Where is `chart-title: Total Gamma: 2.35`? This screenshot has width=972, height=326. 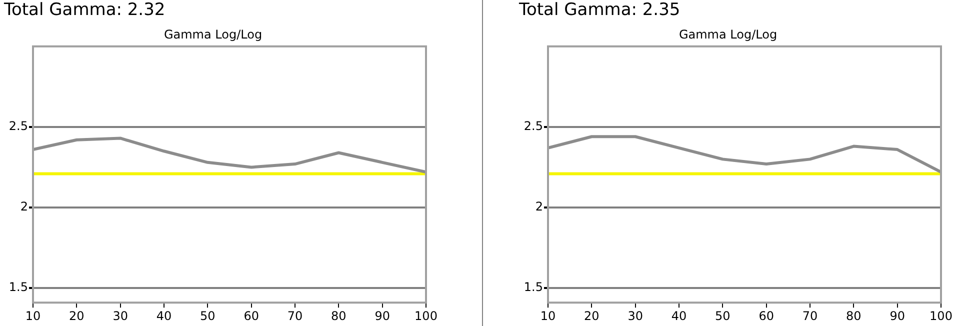
chart-title: Total Gamma: 2.35 is located at coordinates (599, 10).